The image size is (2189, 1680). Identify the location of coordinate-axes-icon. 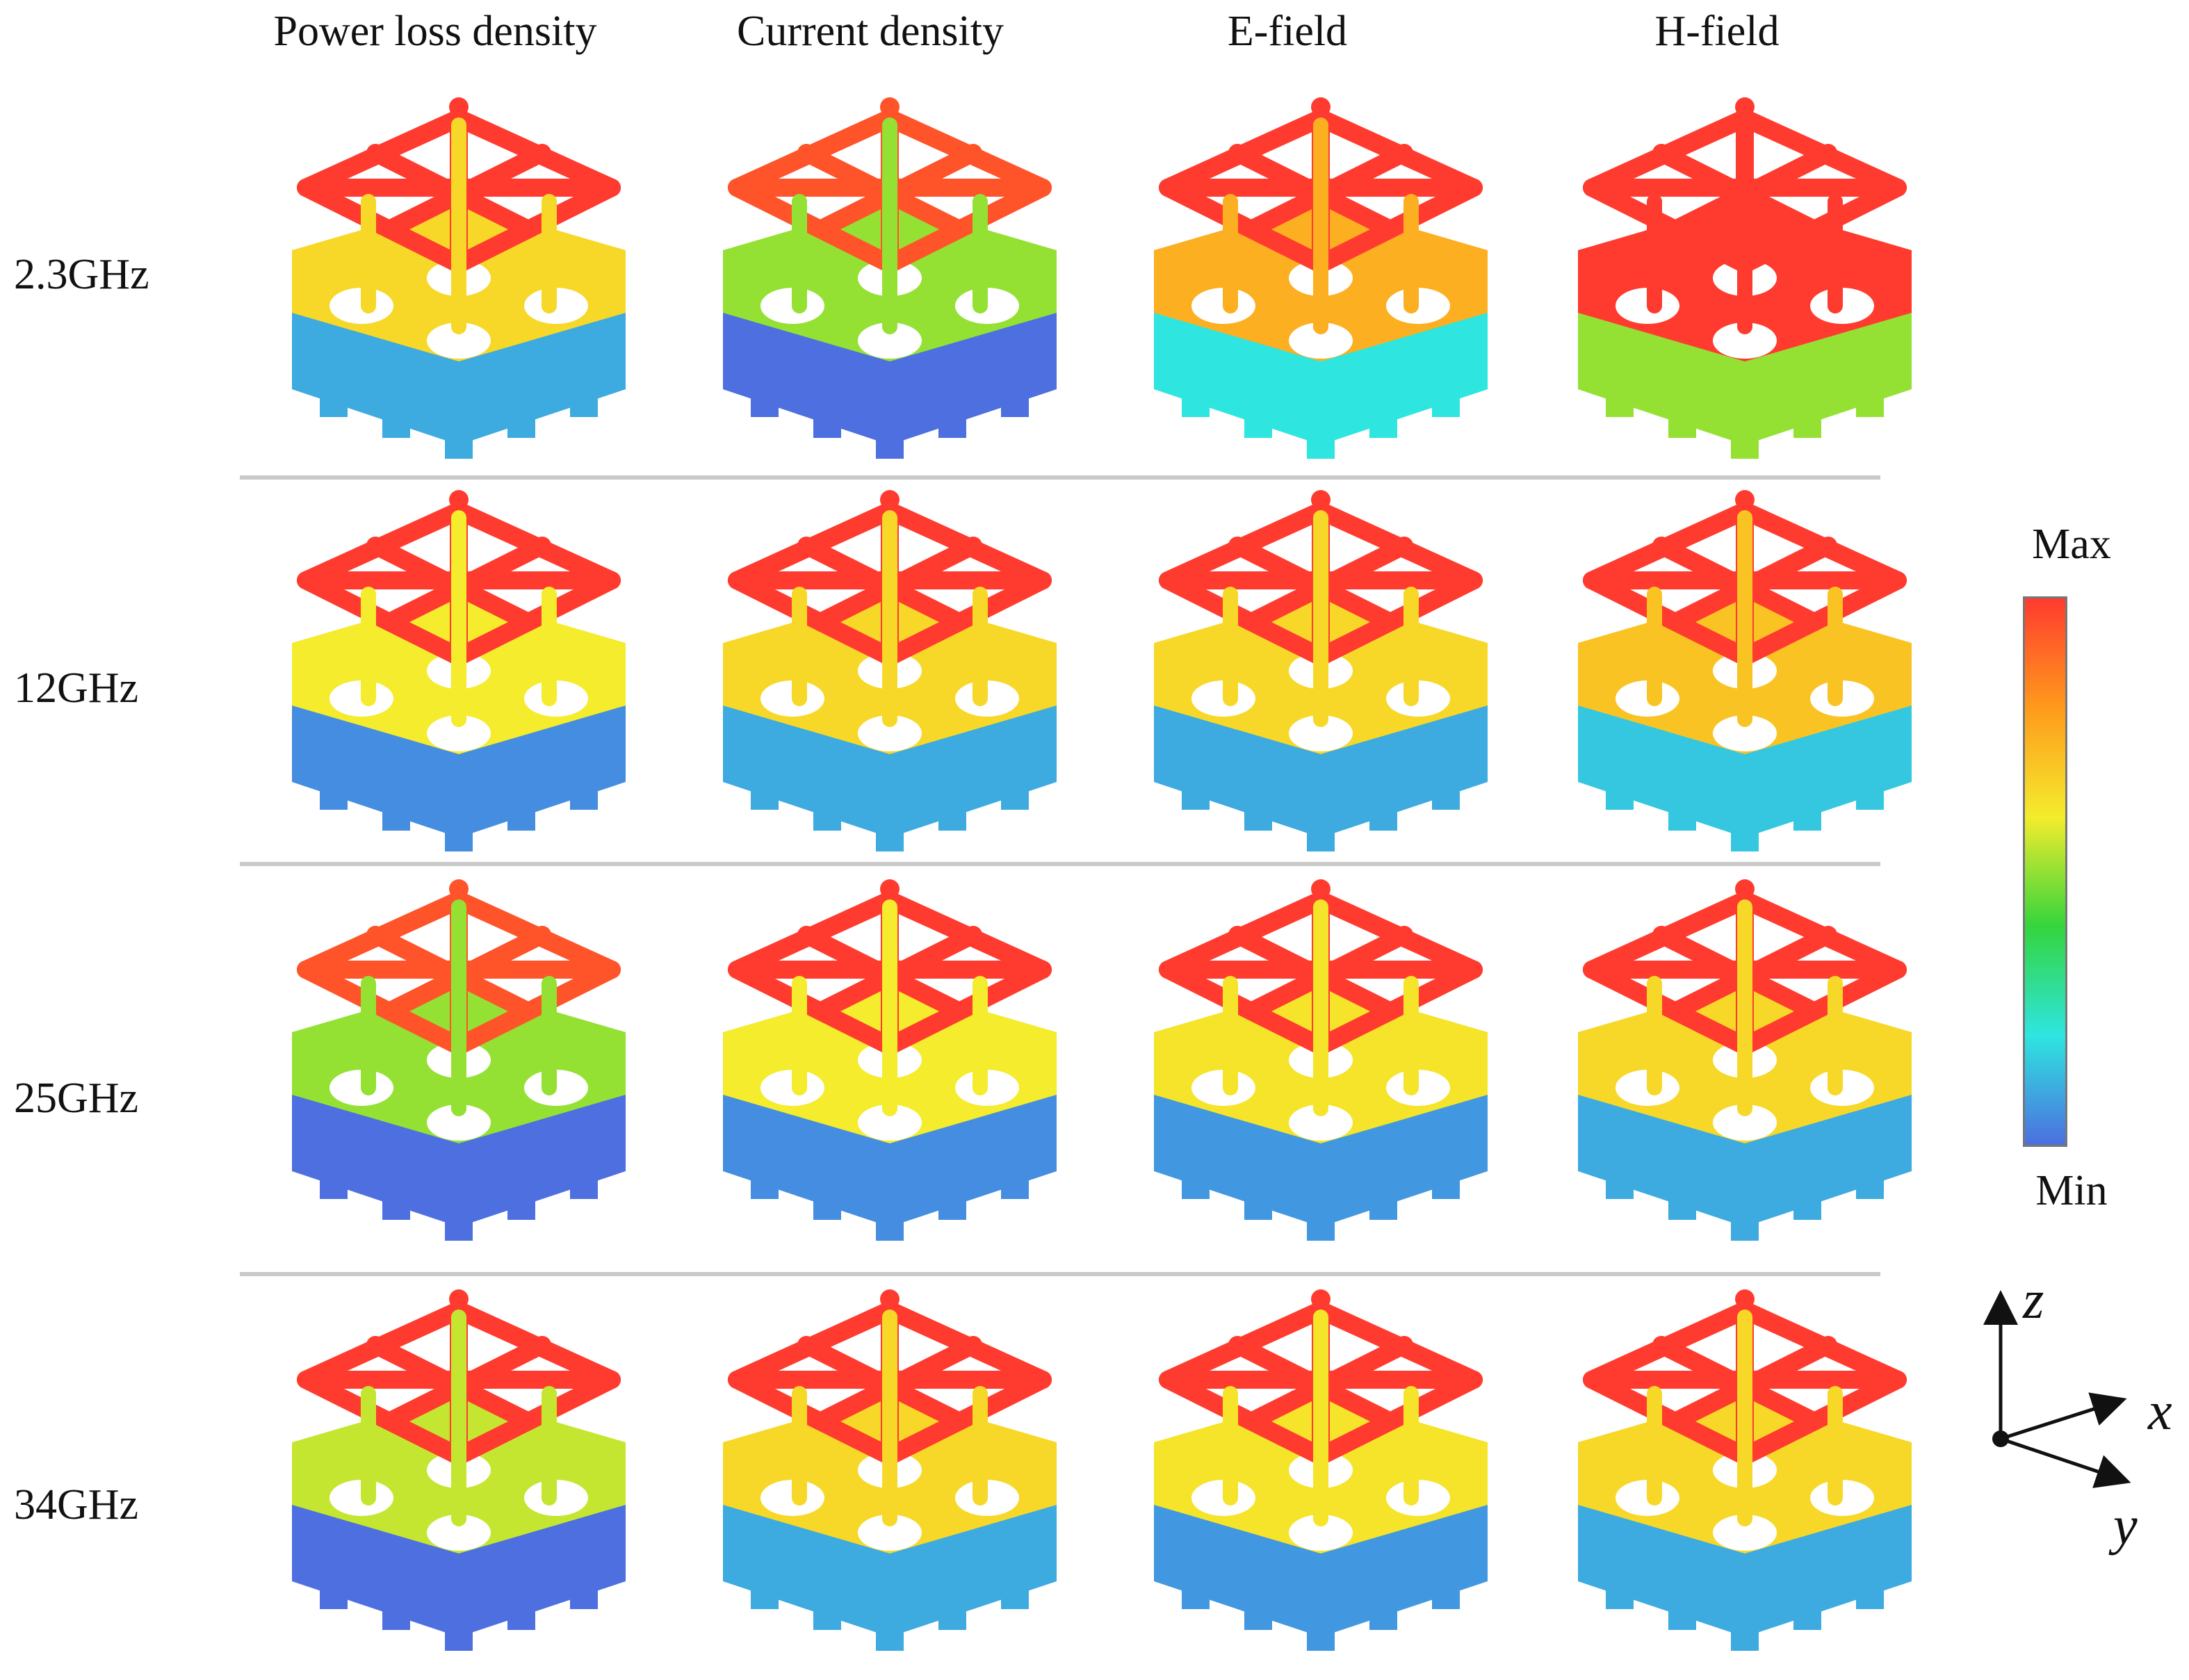
(2057, 1389).